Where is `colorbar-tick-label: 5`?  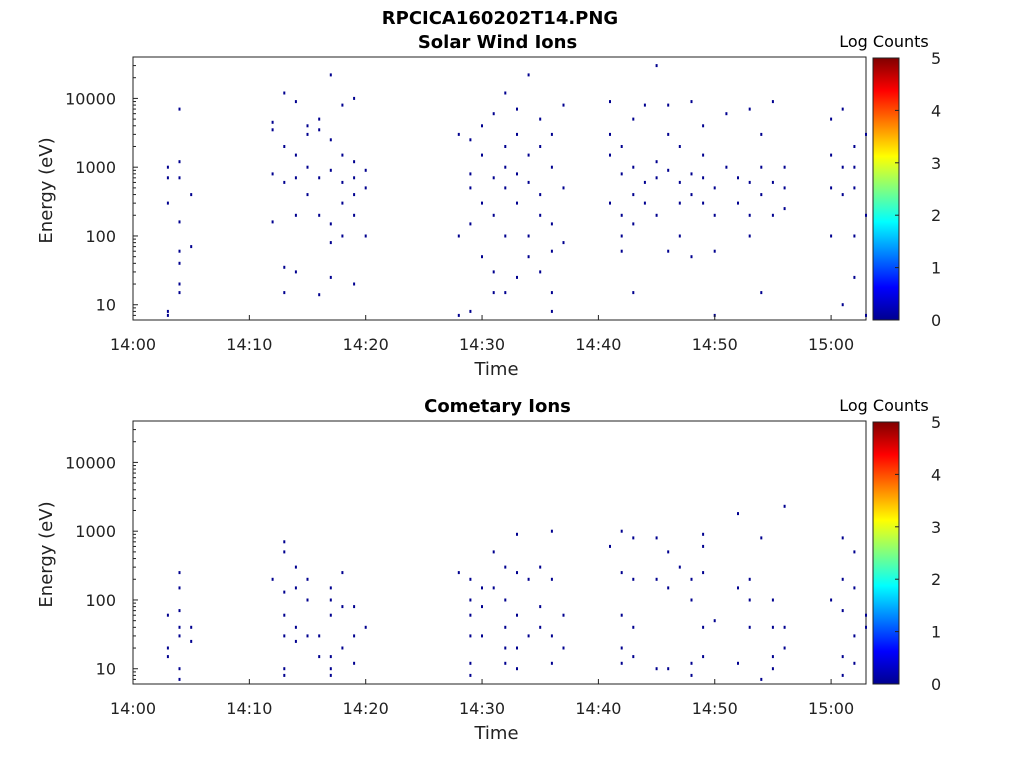
colorbar-tick-label: 5 is located at coordinates (936, 58).